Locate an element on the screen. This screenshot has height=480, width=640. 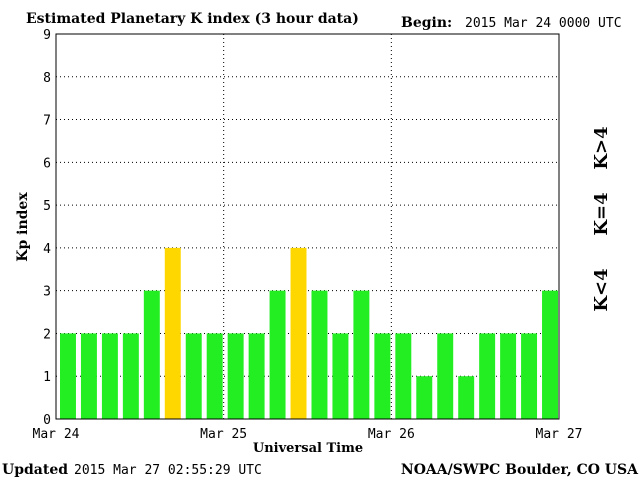
y-tick-label: 9 is located at coordinates (47, 35).